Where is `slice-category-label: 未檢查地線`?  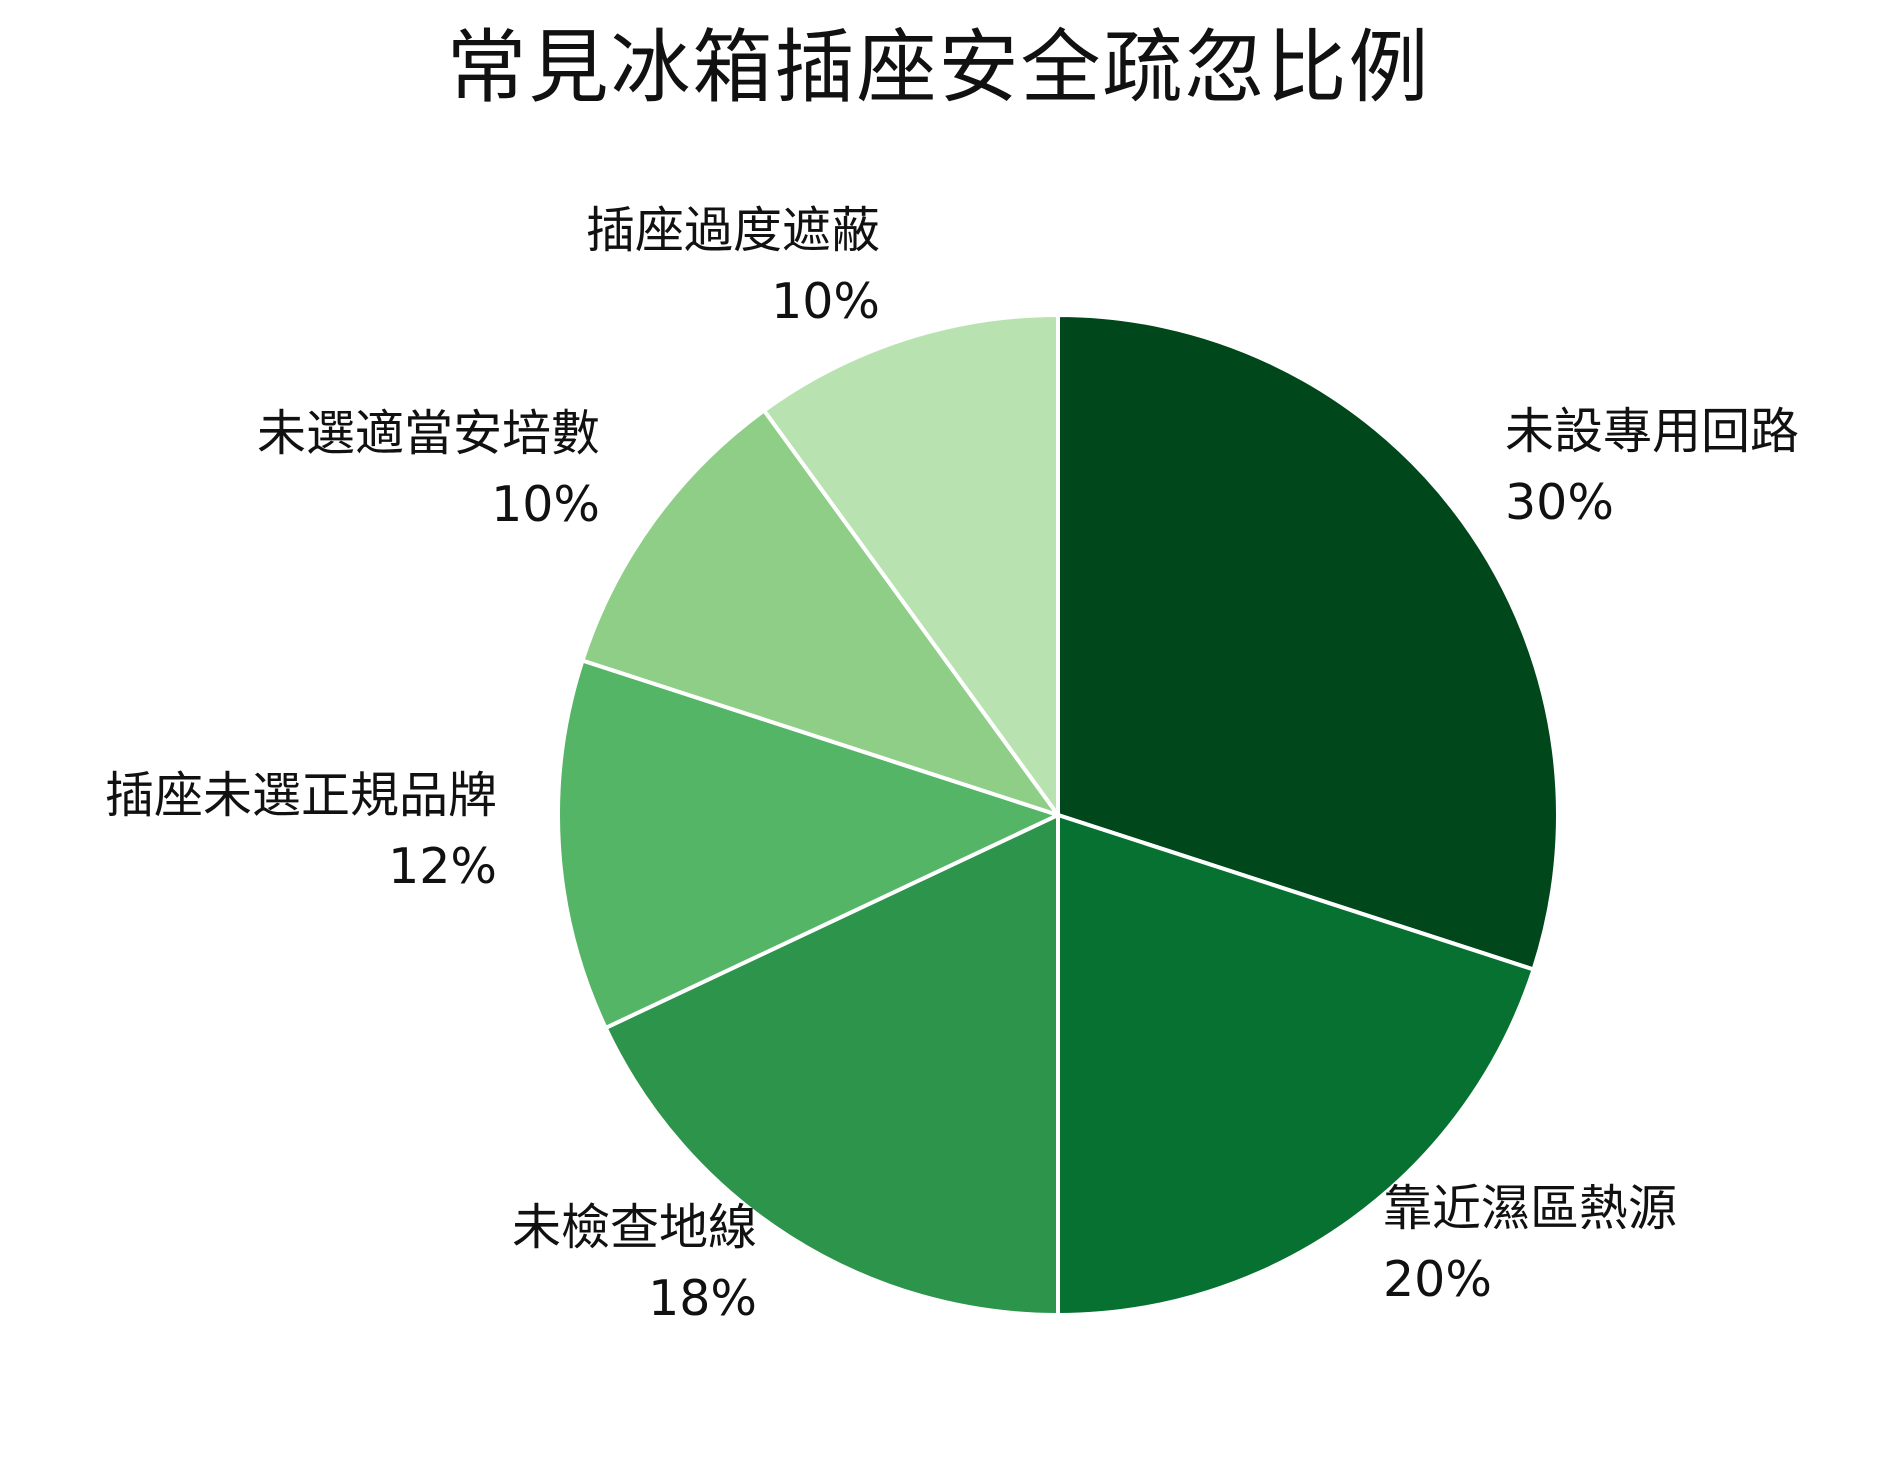 slice-category-label: 未檢查地線 is located at coordinates (634, 1227).